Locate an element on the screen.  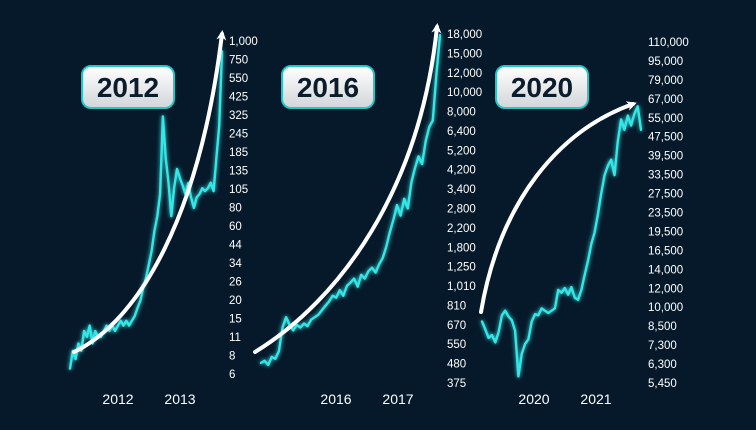
y-tick-label: 8,000 is located at coordinates (461, 113).